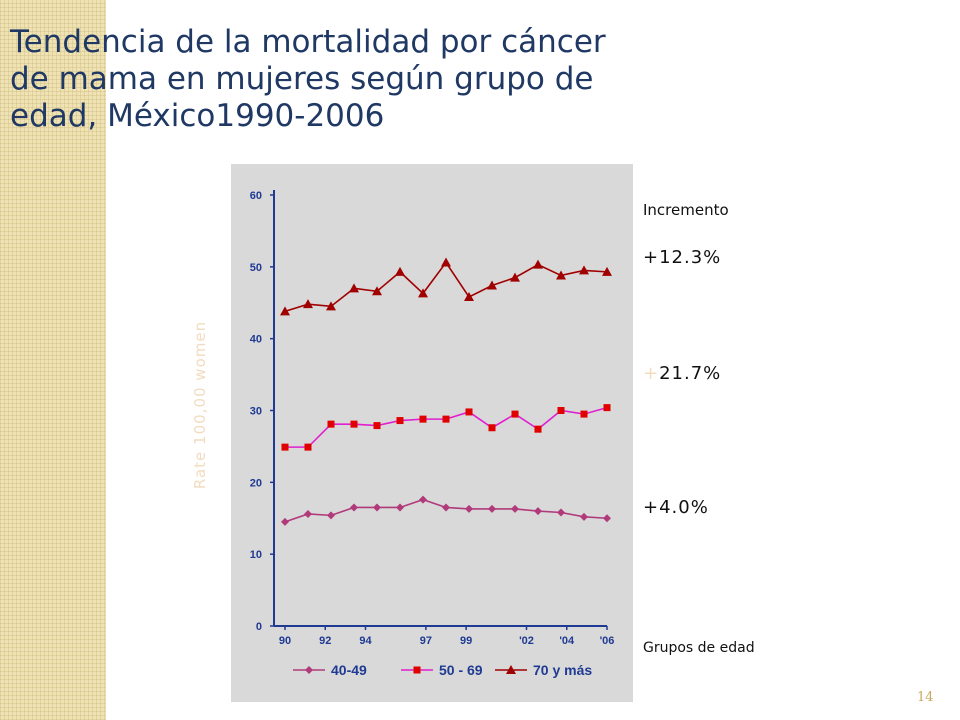 This screenshot has height=720, width=960. Describe the element at coordinates (256, 196) in the screenshot. I see `y-tick-label: 60` at that location.